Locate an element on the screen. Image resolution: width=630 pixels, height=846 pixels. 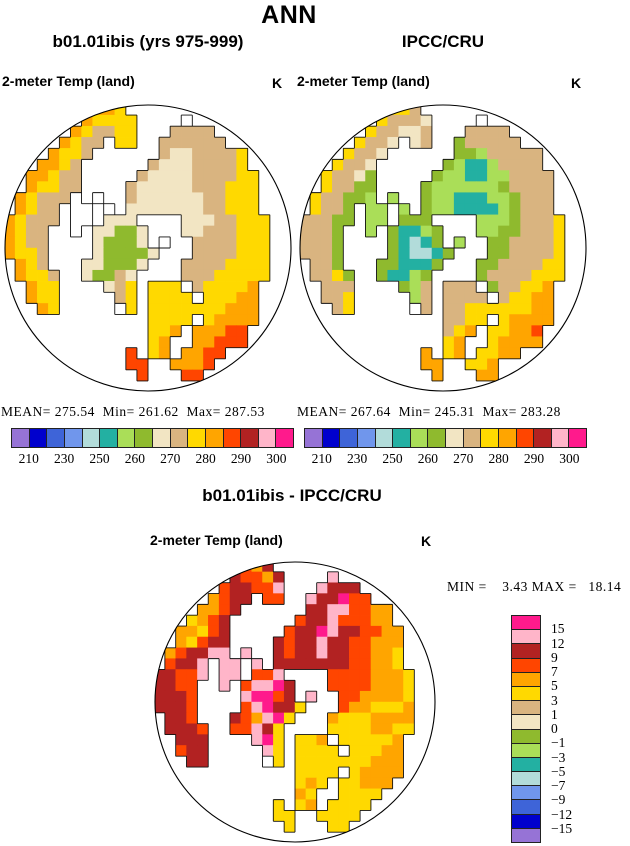
obs-panel-title: IPCC/CRU is located at coordinates (443, 41).